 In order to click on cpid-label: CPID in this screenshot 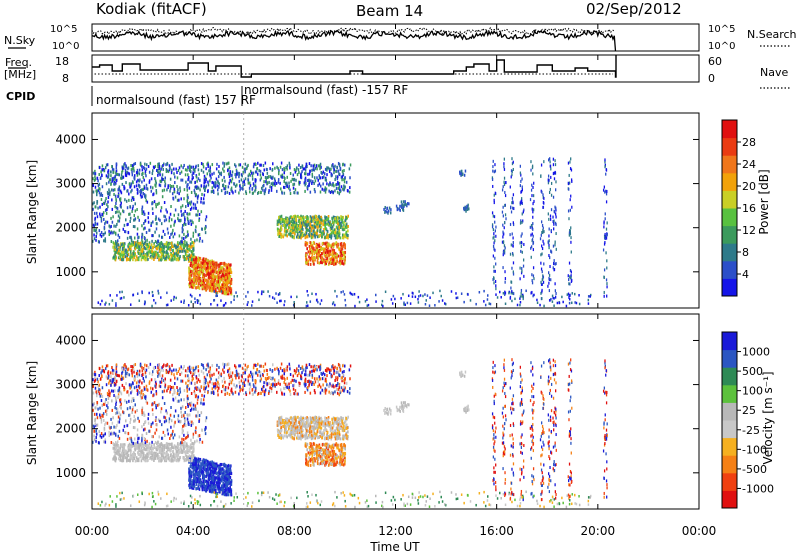, I will do `click(20, 96)`.